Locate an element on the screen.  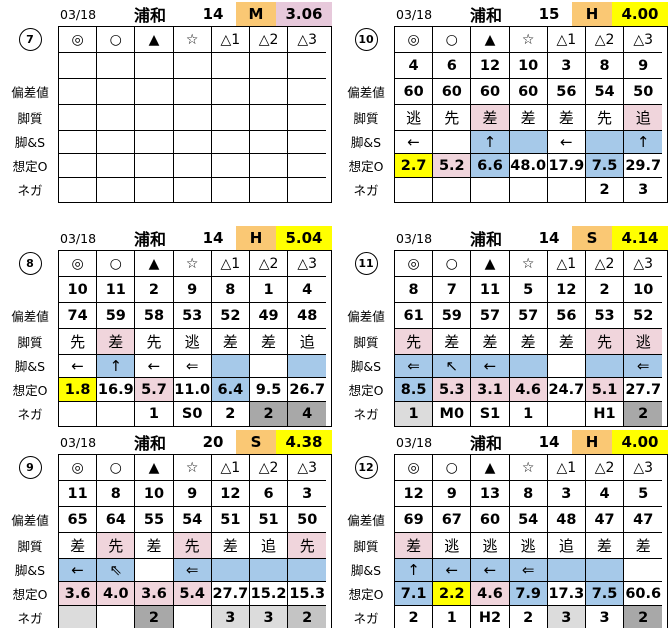
odds-value-badge: 3.06 is located at coordinates (304, 14).